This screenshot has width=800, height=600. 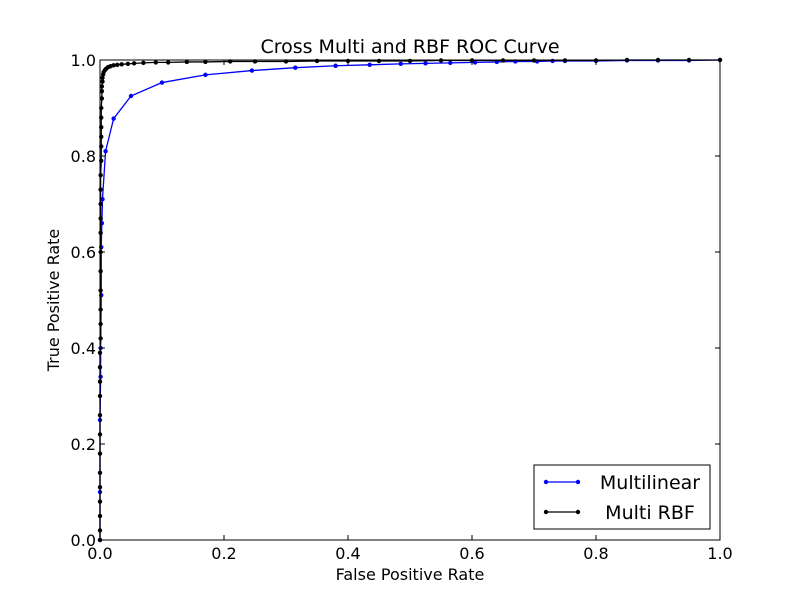 I want to click on x-tick-label: 0.2, so click(x=223, y=553).